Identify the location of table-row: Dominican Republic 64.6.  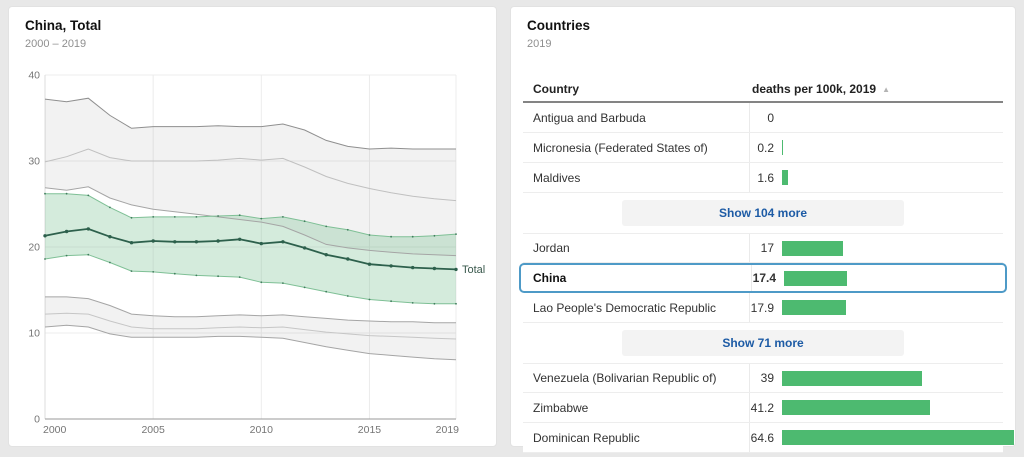
(768, 438).